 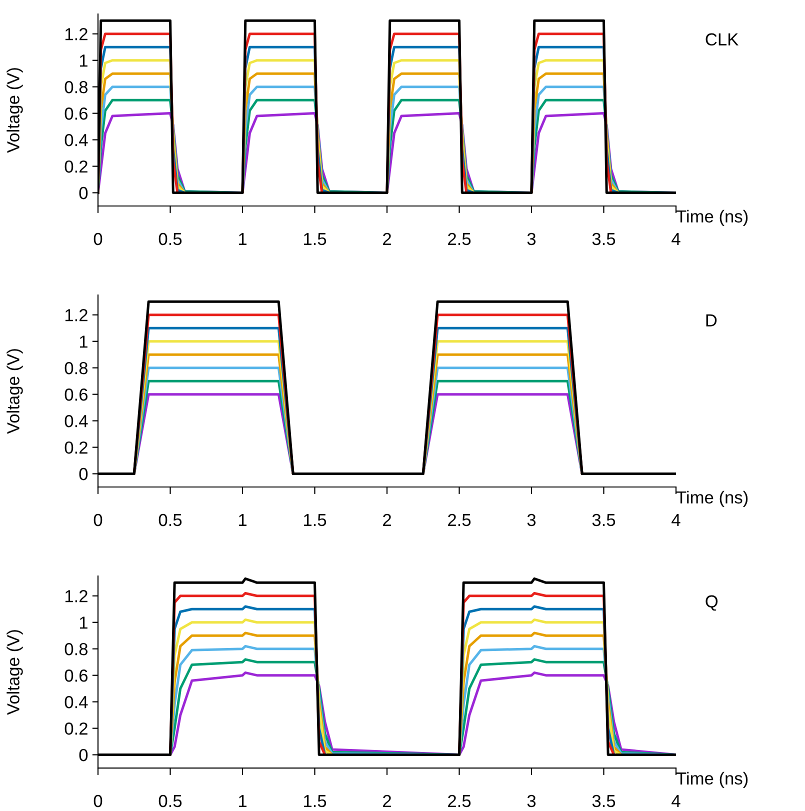 What do you see at coordinates (722, 39) in the screenshot?
I see `text: CLK` at bounding box center [722, 39].